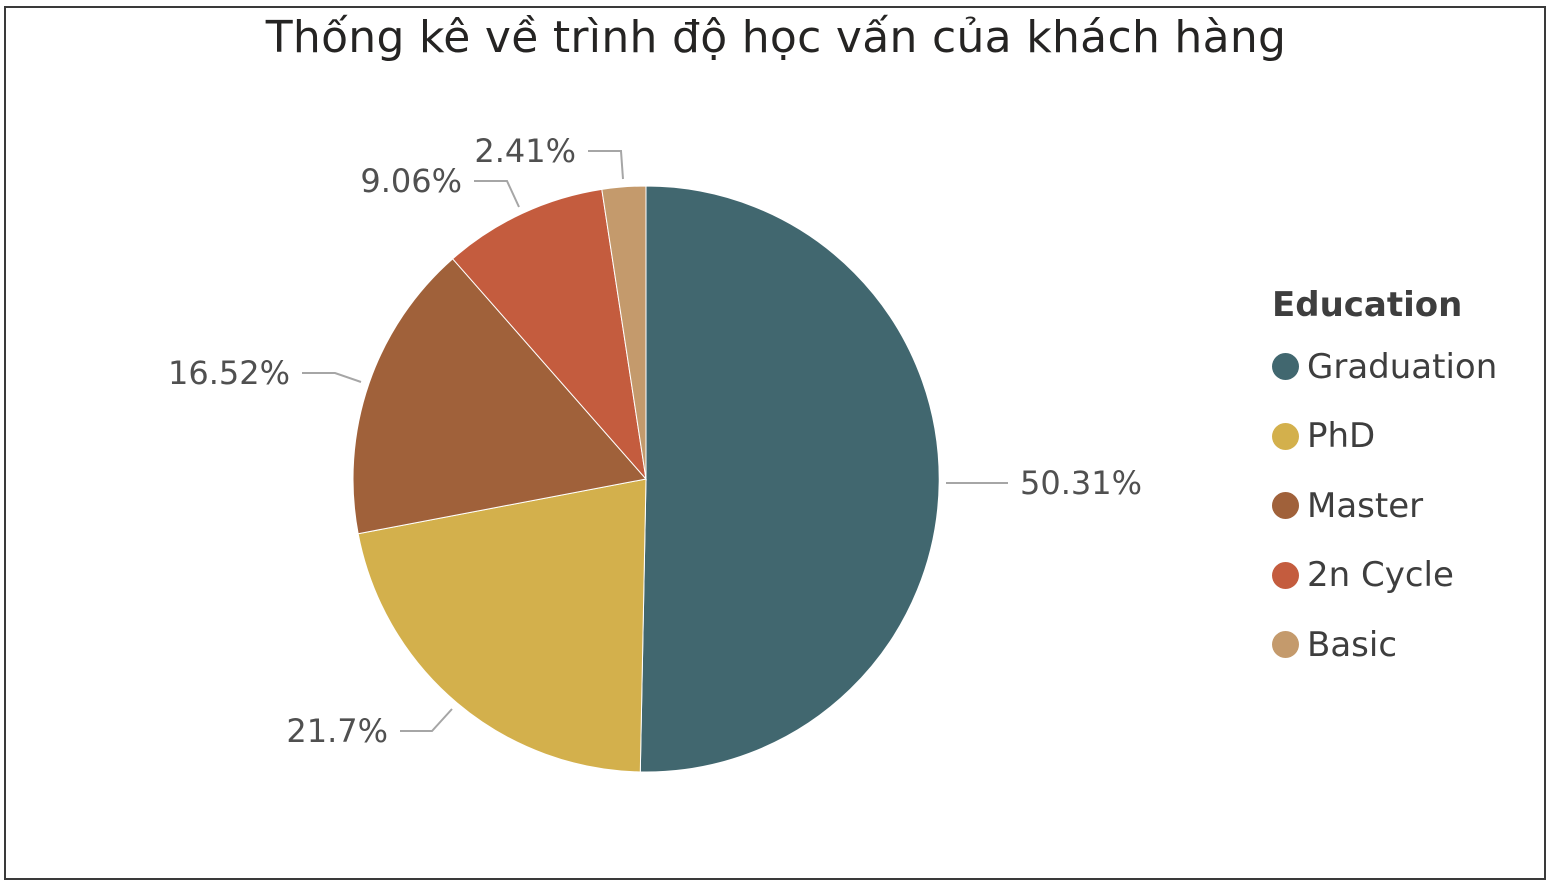 The width and height of the screenshot is (1552, 884). What do you see at coordinates (337, 731) in the screenshot?
I see `data-label: 21.7%` at bounding box center [337, 731].